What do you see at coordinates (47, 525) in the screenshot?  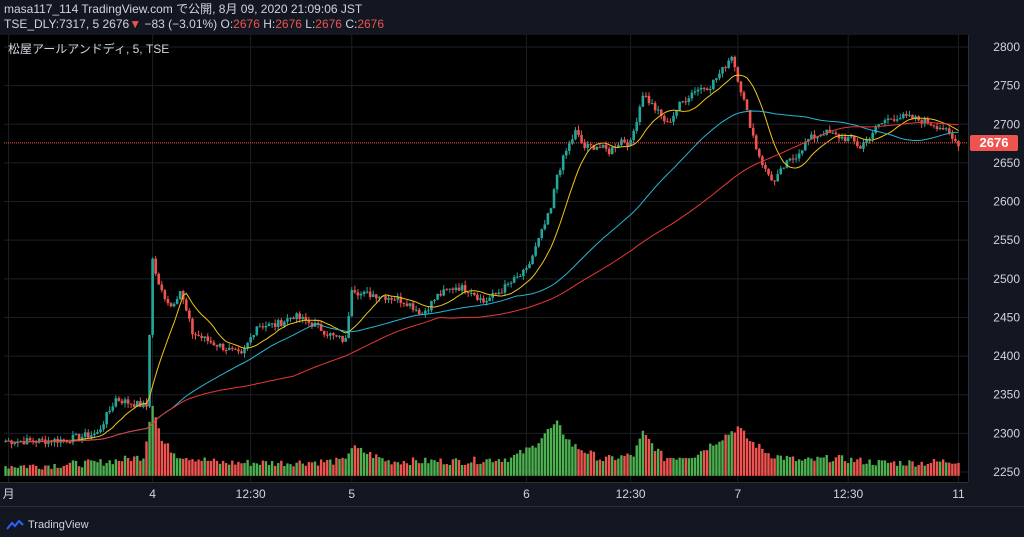 I see `tradingview-brand: TradingView` at bounding box center [47, 525].